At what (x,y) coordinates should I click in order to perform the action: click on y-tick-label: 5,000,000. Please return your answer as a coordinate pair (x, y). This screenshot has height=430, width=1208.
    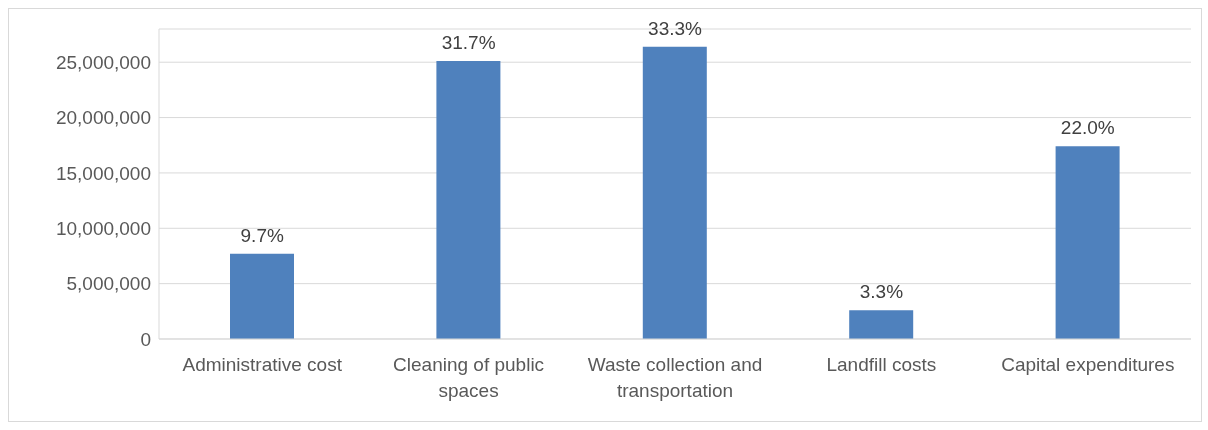
    Looking at the image, I should click on (108, 284).